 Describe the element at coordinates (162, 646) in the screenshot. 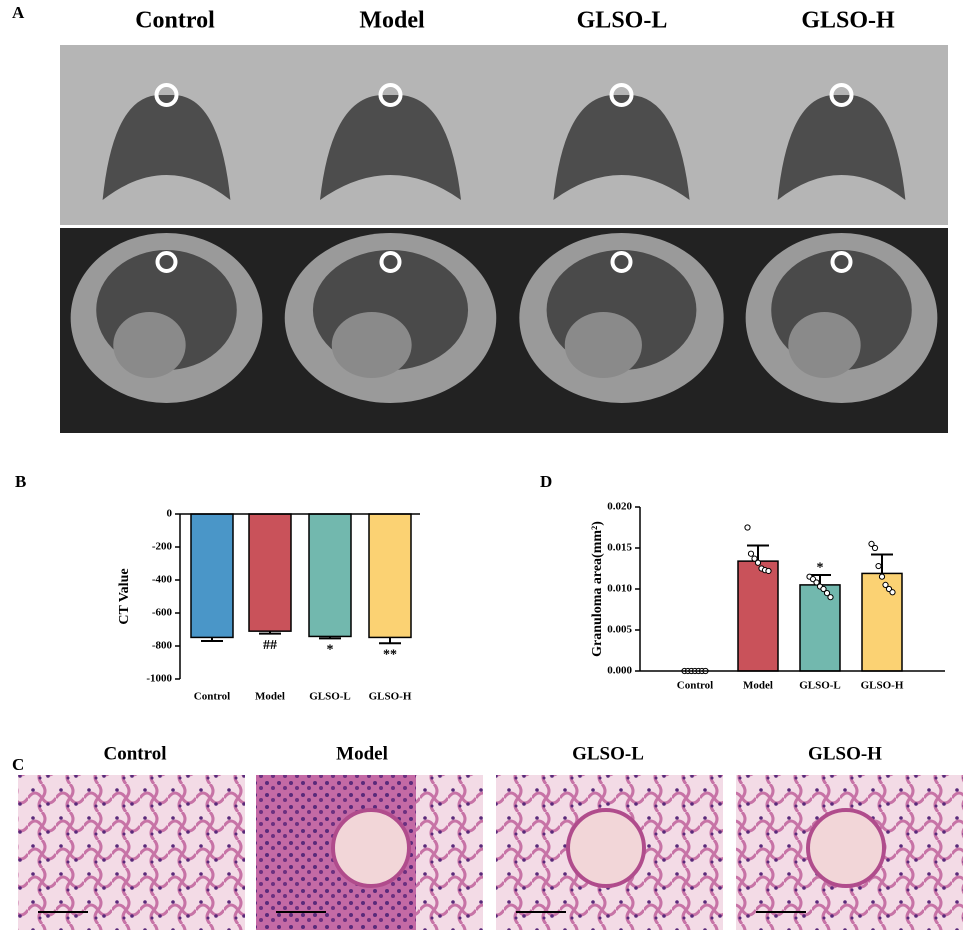

I see `y-tick-label: -800` at that location.